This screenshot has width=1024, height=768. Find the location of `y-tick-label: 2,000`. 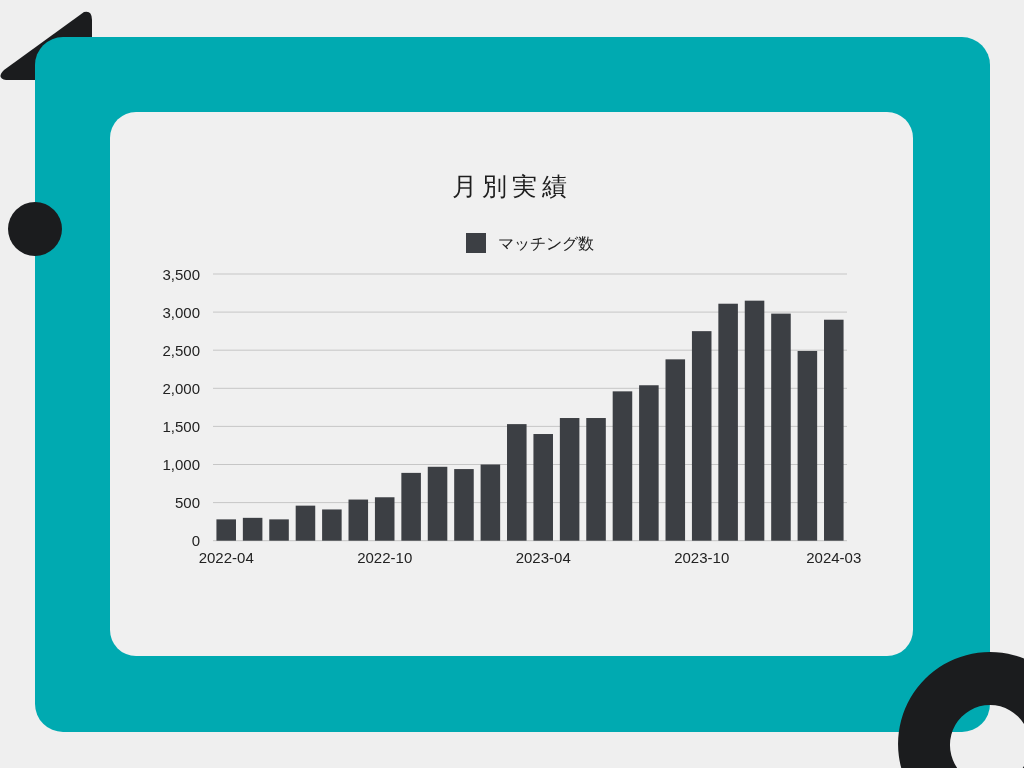

y-tick-label: 2,000 is located at coordinates (181, 388).